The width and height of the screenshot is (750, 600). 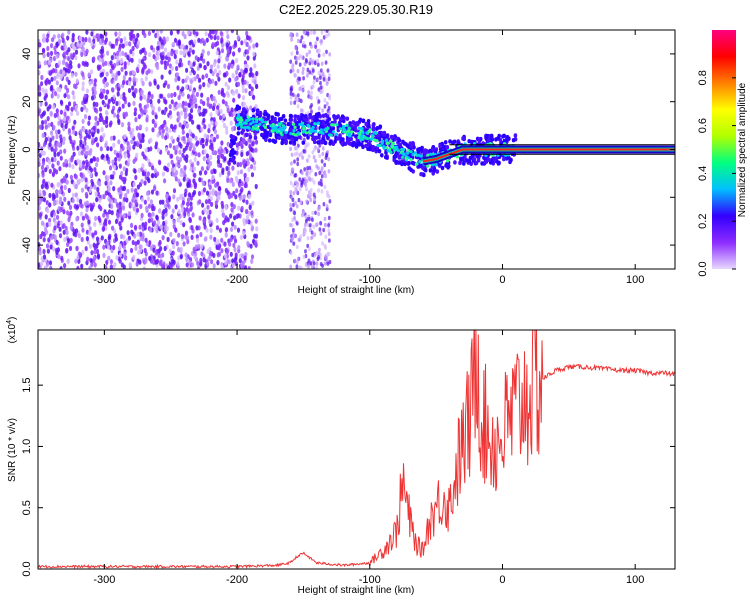 I want to click on colorbar-ticks: 0.00.20.40.60.8, so click(x=716, y=173).